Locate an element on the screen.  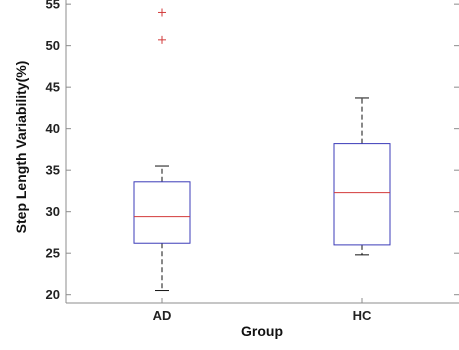
y-tick-label: 45 is located at coordinates (53, 87).